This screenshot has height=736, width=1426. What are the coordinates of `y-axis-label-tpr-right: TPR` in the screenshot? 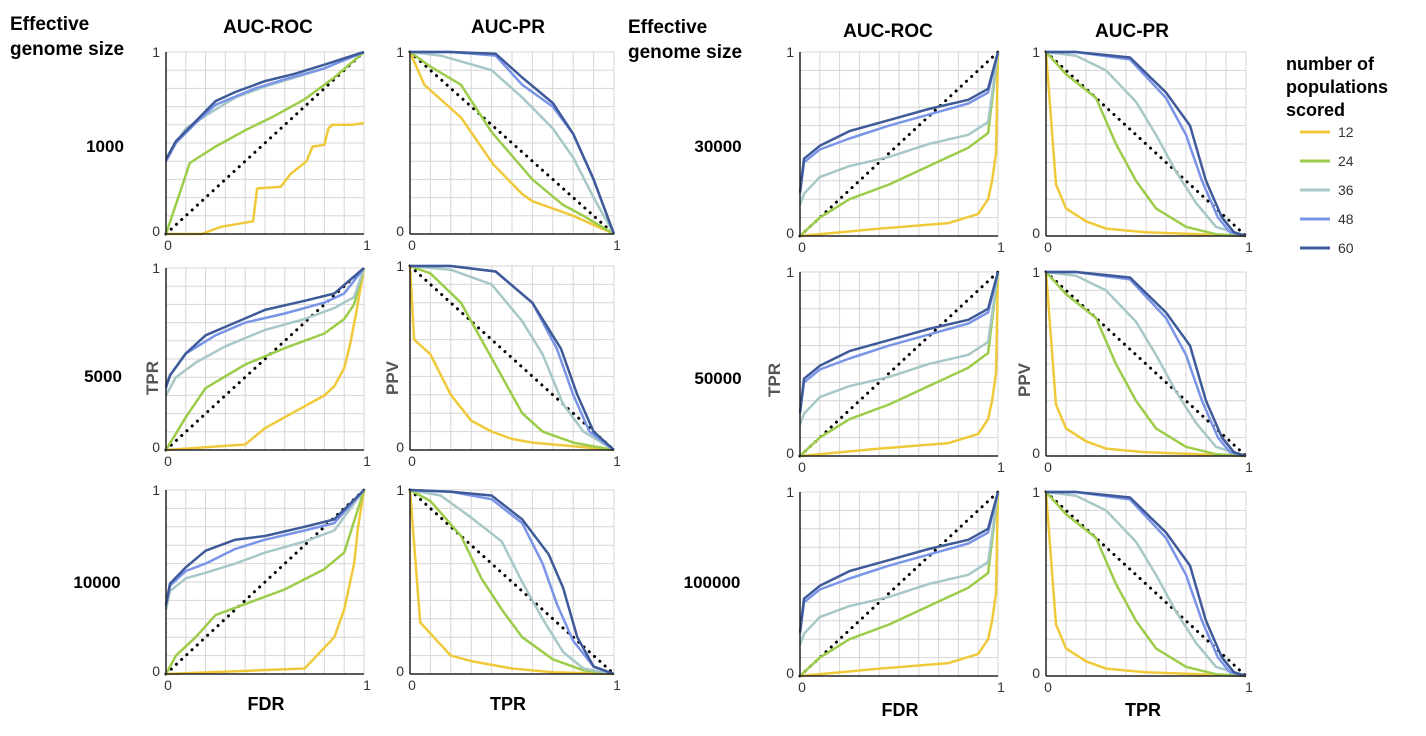 It's located at (774, 380).